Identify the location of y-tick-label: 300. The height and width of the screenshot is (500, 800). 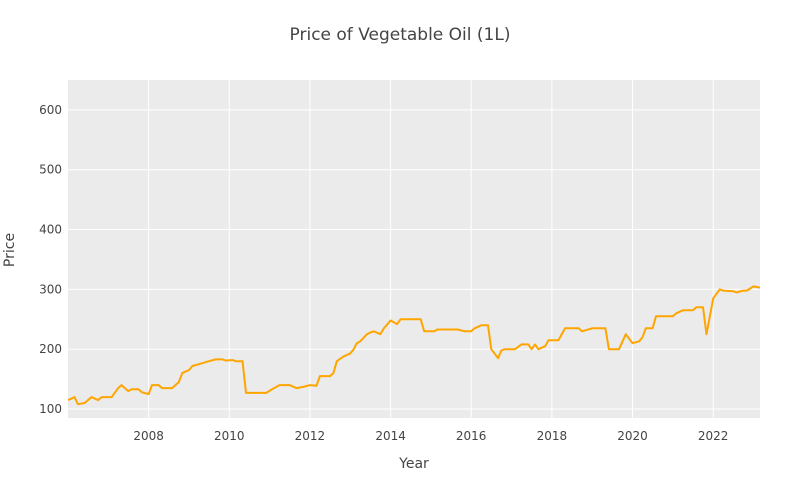
(50, 289).